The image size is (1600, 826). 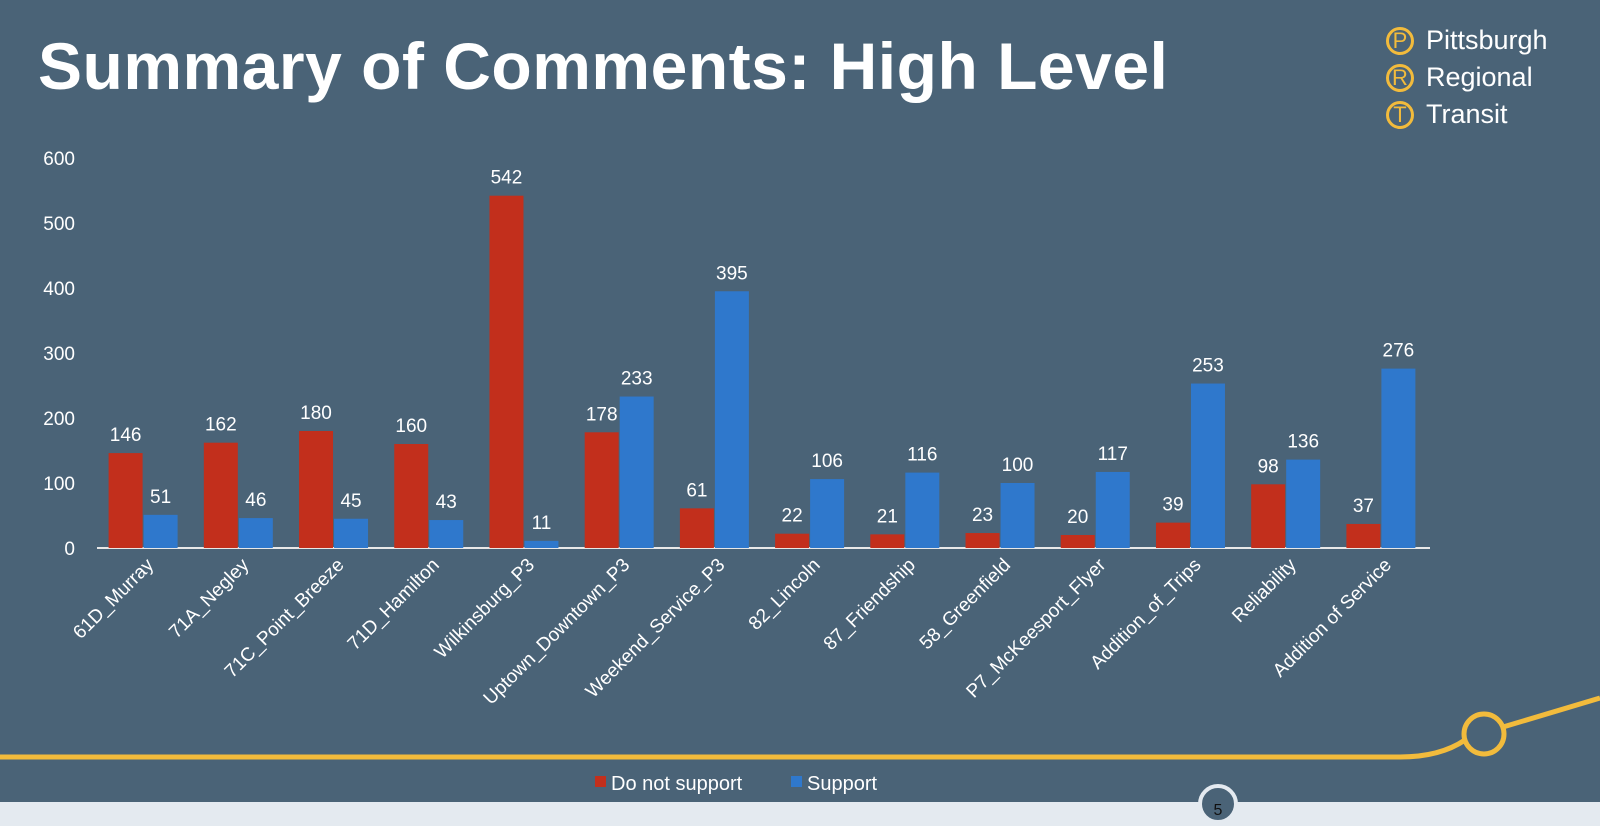 I want to click on logo-row: R Regional, so click(x=1467, y=77).